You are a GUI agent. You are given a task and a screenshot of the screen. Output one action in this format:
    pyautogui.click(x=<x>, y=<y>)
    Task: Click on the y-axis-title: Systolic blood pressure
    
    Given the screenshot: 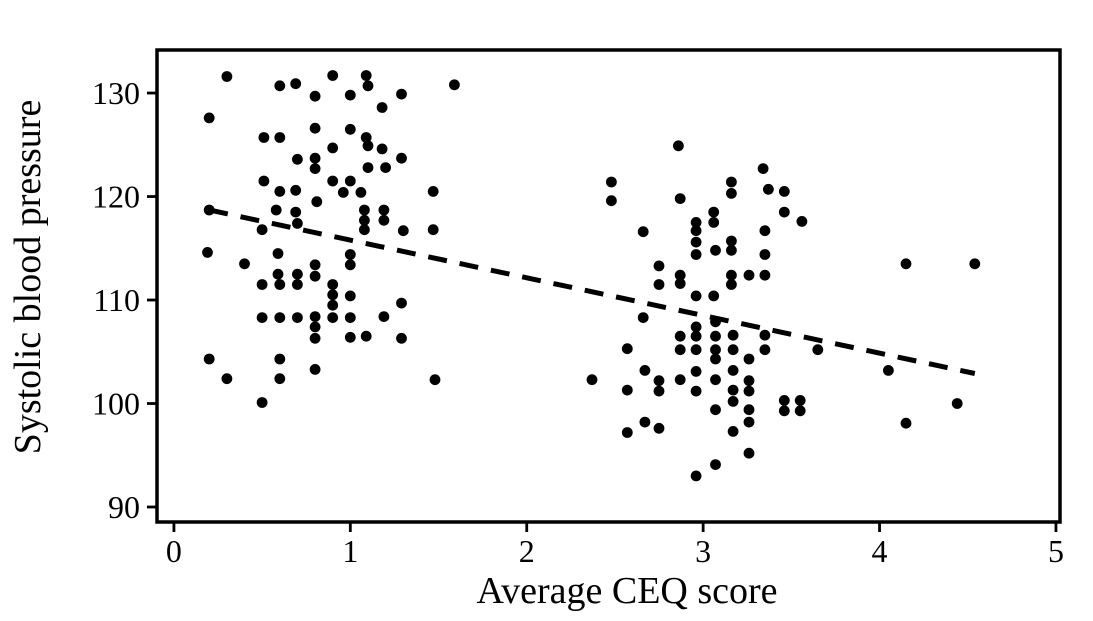 What is the action you would take?
    pyautogui.click(x=28, y=277)
    